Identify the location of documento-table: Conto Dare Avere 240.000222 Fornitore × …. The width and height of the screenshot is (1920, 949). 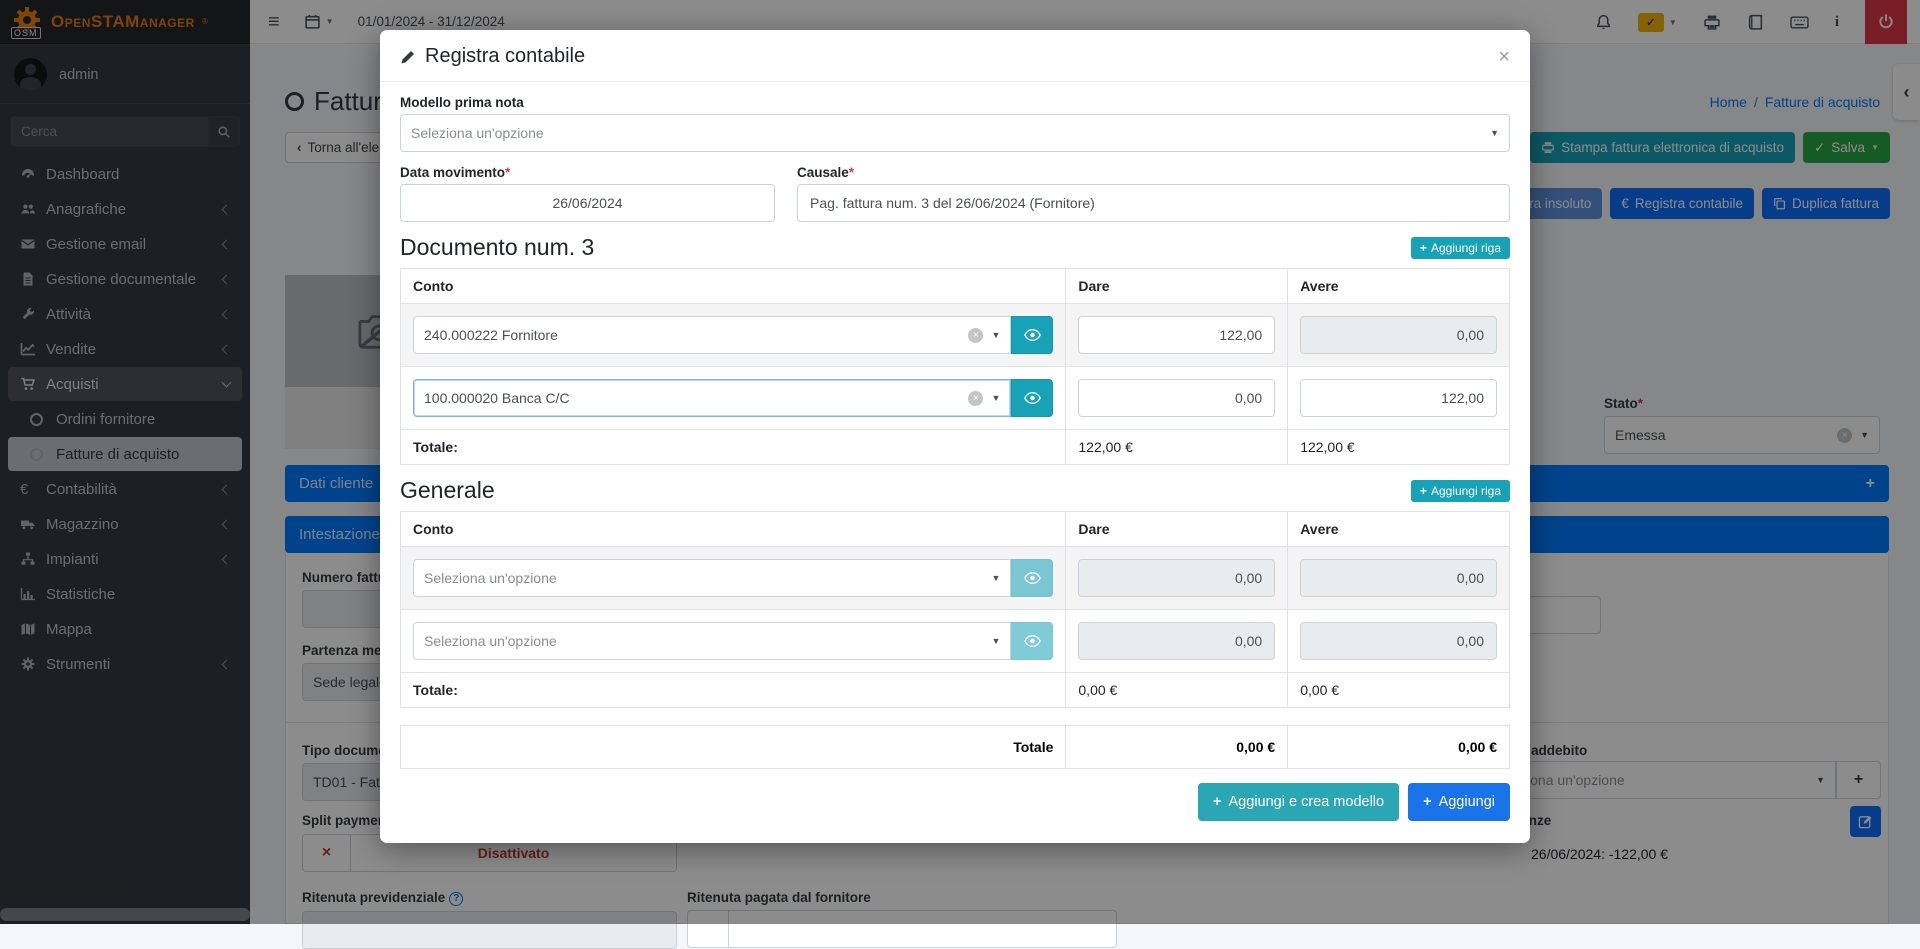
(955, 366).